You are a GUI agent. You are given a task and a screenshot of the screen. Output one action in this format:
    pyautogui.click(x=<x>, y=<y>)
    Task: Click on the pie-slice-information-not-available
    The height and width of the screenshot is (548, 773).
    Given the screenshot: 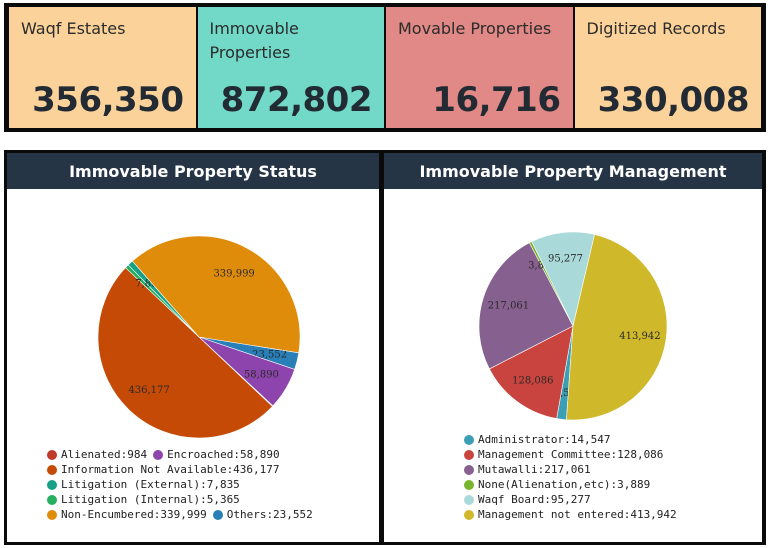 What is the action you would take?
    pyautogui.click(x=185, y=353)
    